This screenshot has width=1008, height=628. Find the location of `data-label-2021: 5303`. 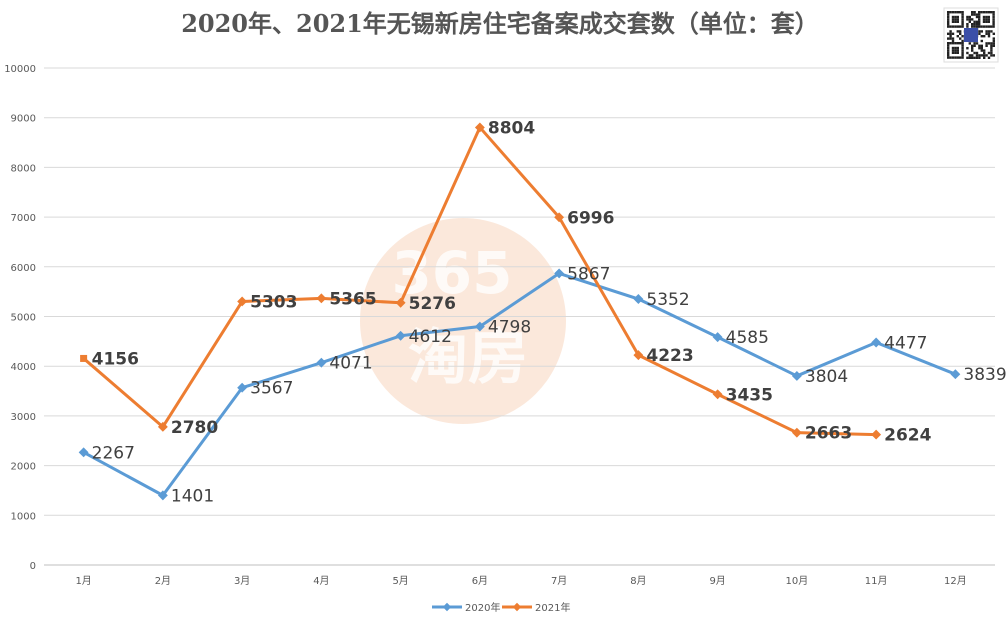

data-label-2021: 5303 is located at coordinates (273, 302).